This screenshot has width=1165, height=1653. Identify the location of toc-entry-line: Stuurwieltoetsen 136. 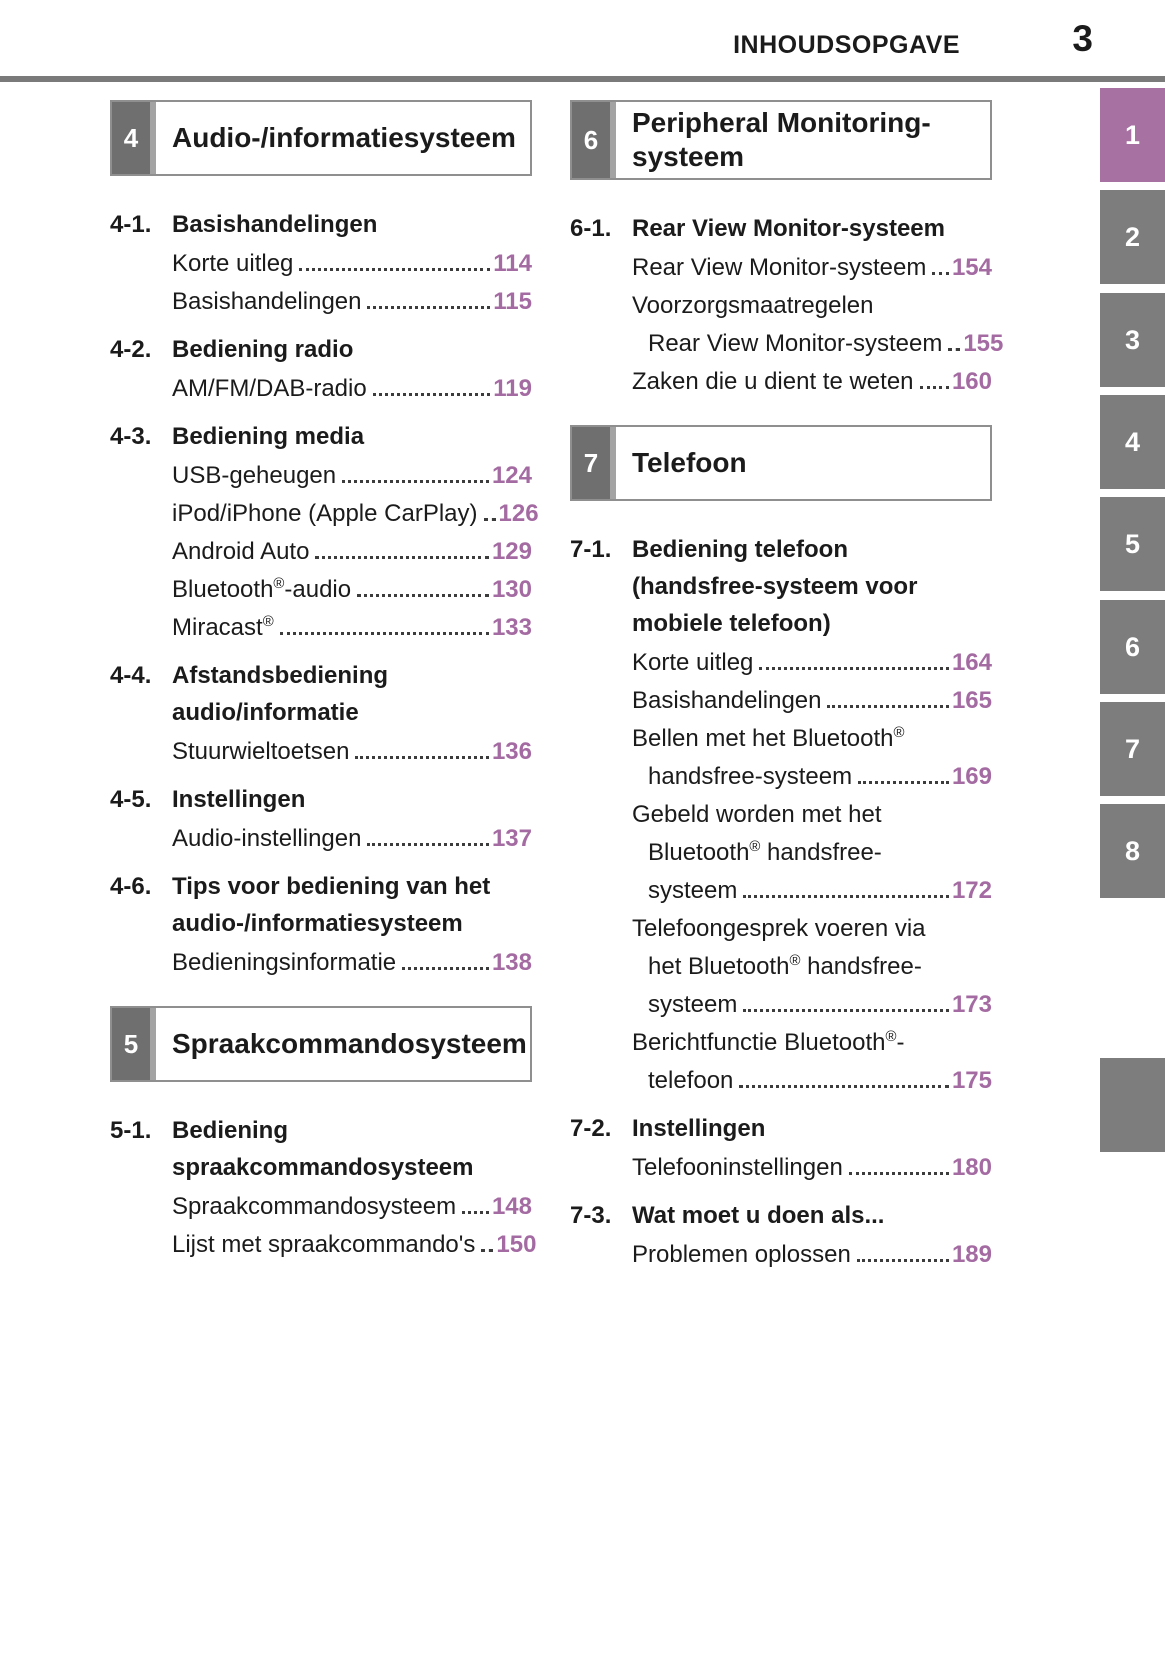
(352, 752).